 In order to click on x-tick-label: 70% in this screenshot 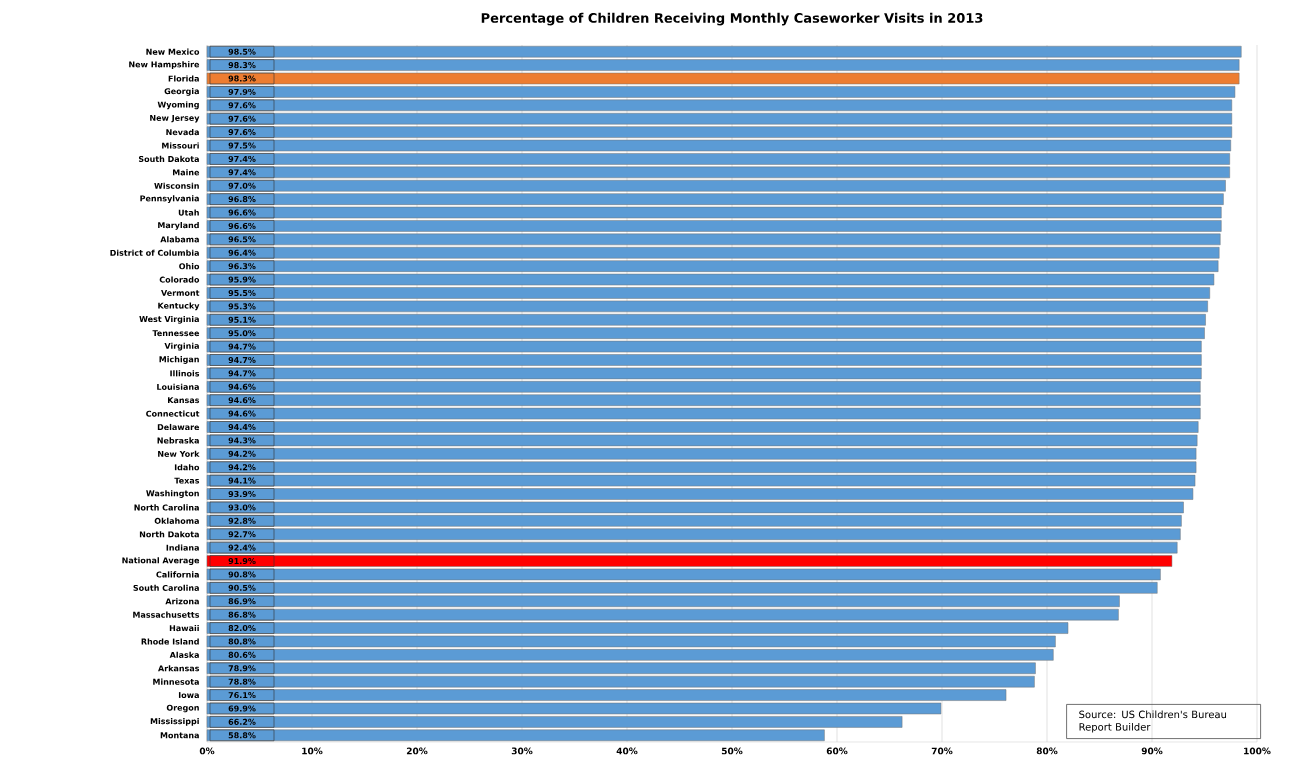, I will do `click(942, 751)`.